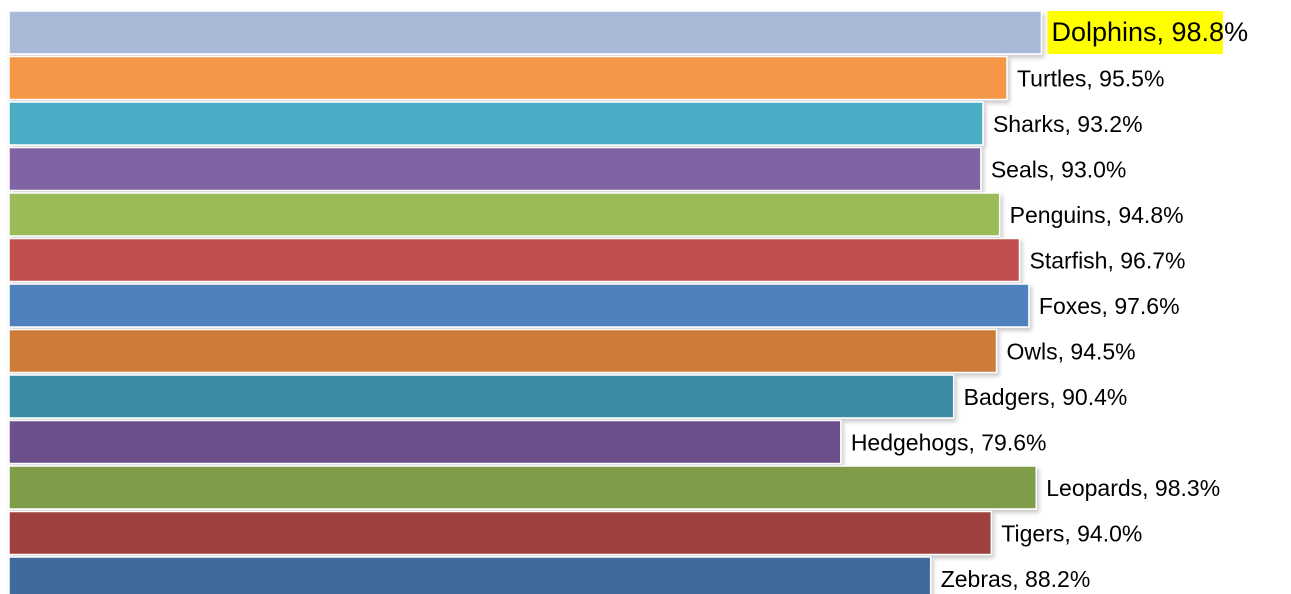 Image resolution: width=1291 pixels, height=594 pixels. I want to click on data-label-leopards: Leopards, 98.3%, so click(1133, 488).